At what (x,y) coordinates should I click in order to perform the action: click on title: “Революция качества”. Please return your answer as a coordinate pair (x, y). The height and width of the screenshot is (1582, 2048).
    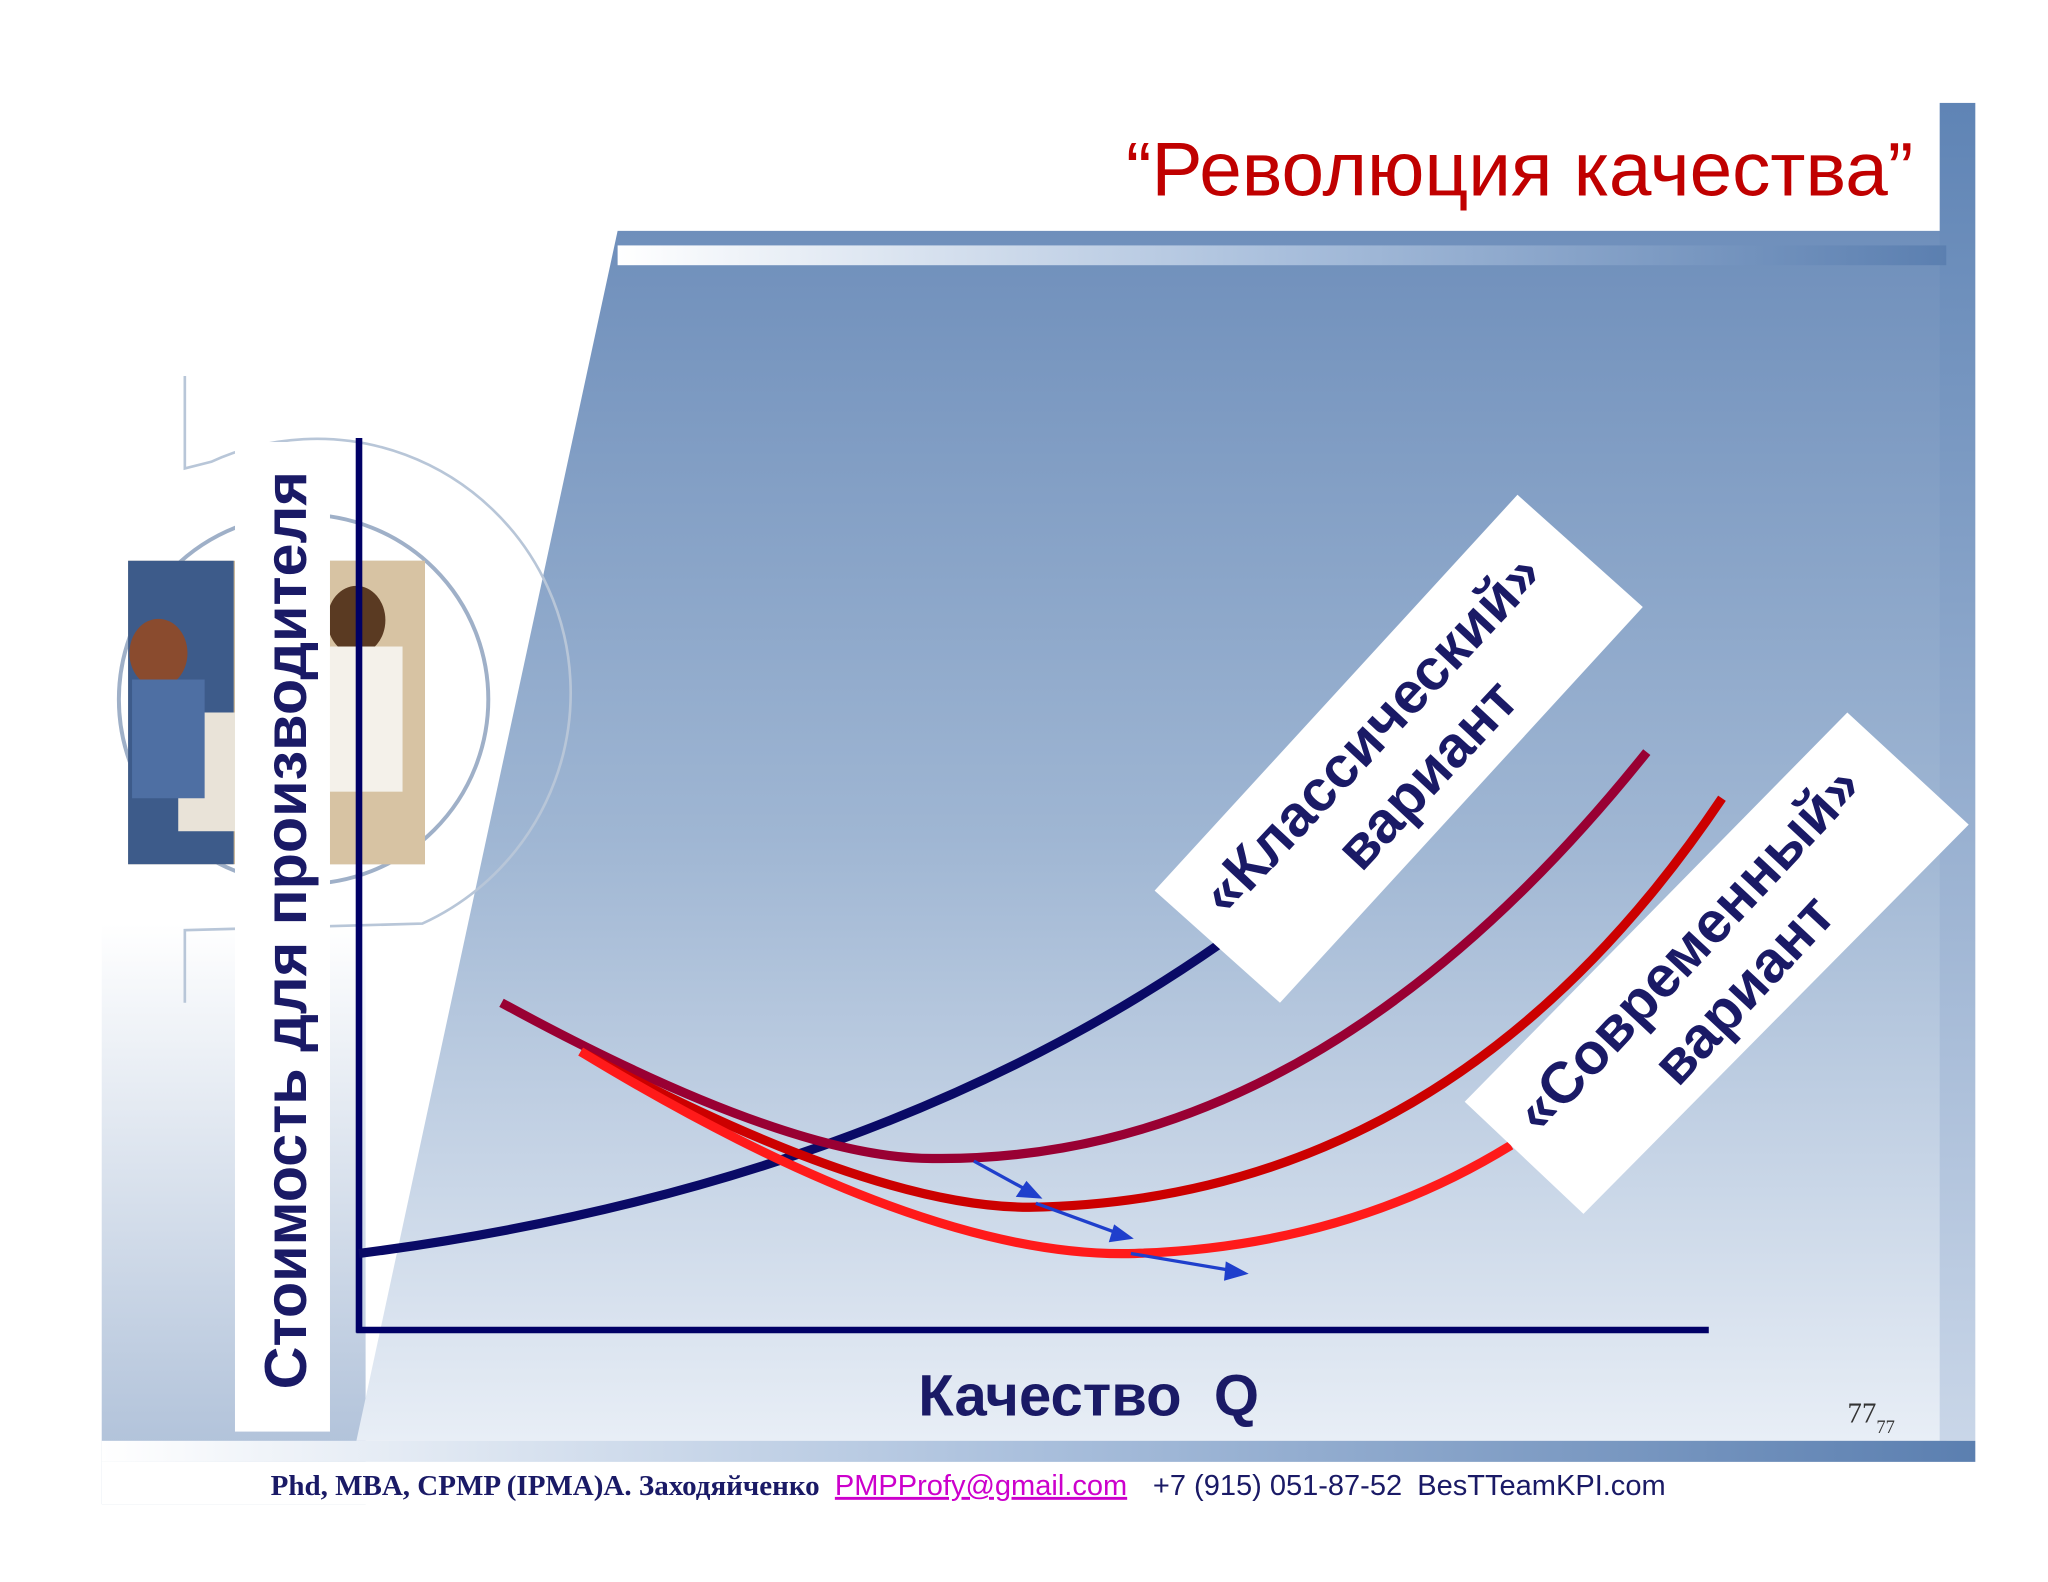
    Looking at the image, I should click on (1519, 169).